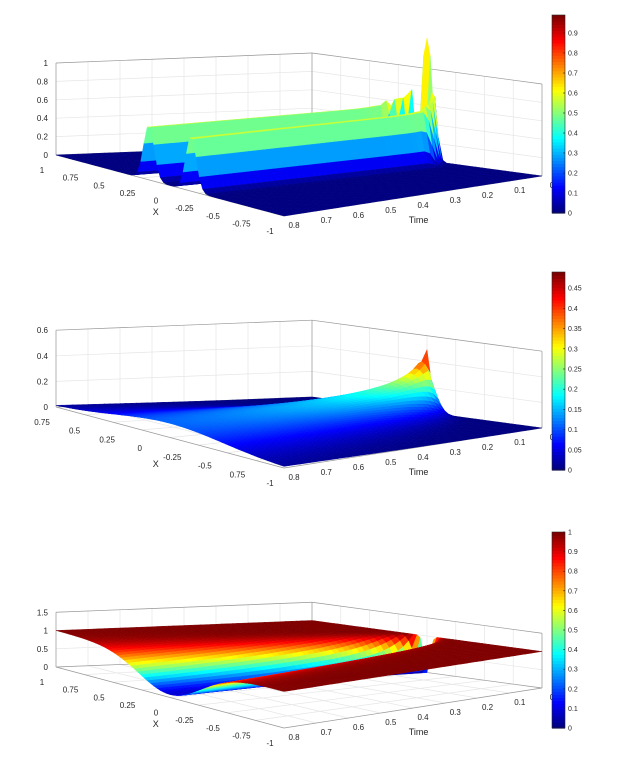  I want to click on time-tick-label: 0.3, so click(456, 200).